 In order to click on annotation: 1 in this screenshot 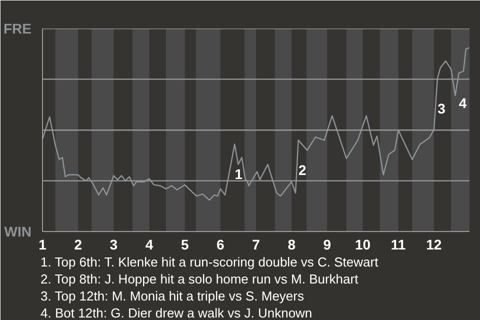, I will do `click(238, 174)`.